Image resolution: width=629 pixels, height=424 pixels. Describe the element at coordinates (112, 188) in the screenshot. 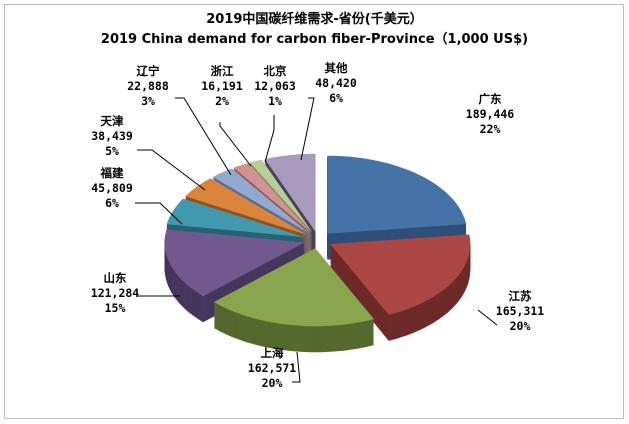

I see `slice-label-value: 45,809` at that location.